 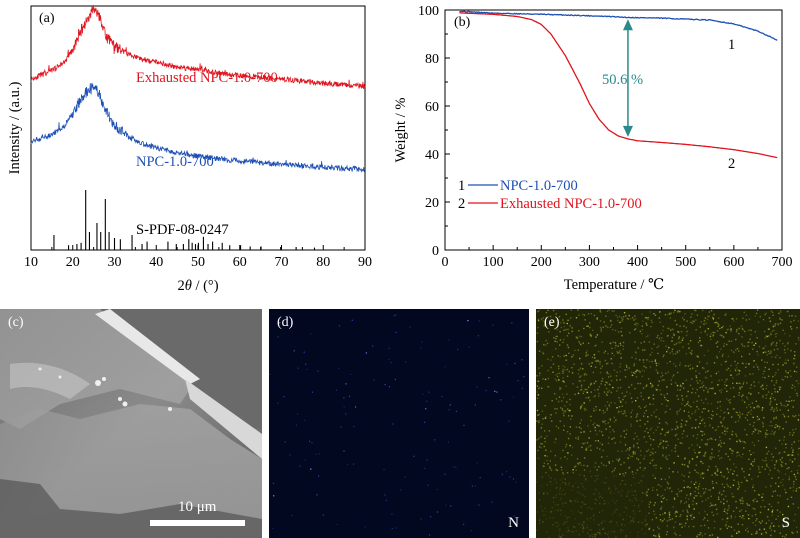 I want to click on tga-arrow-head-down, so click(x=627, y=131).